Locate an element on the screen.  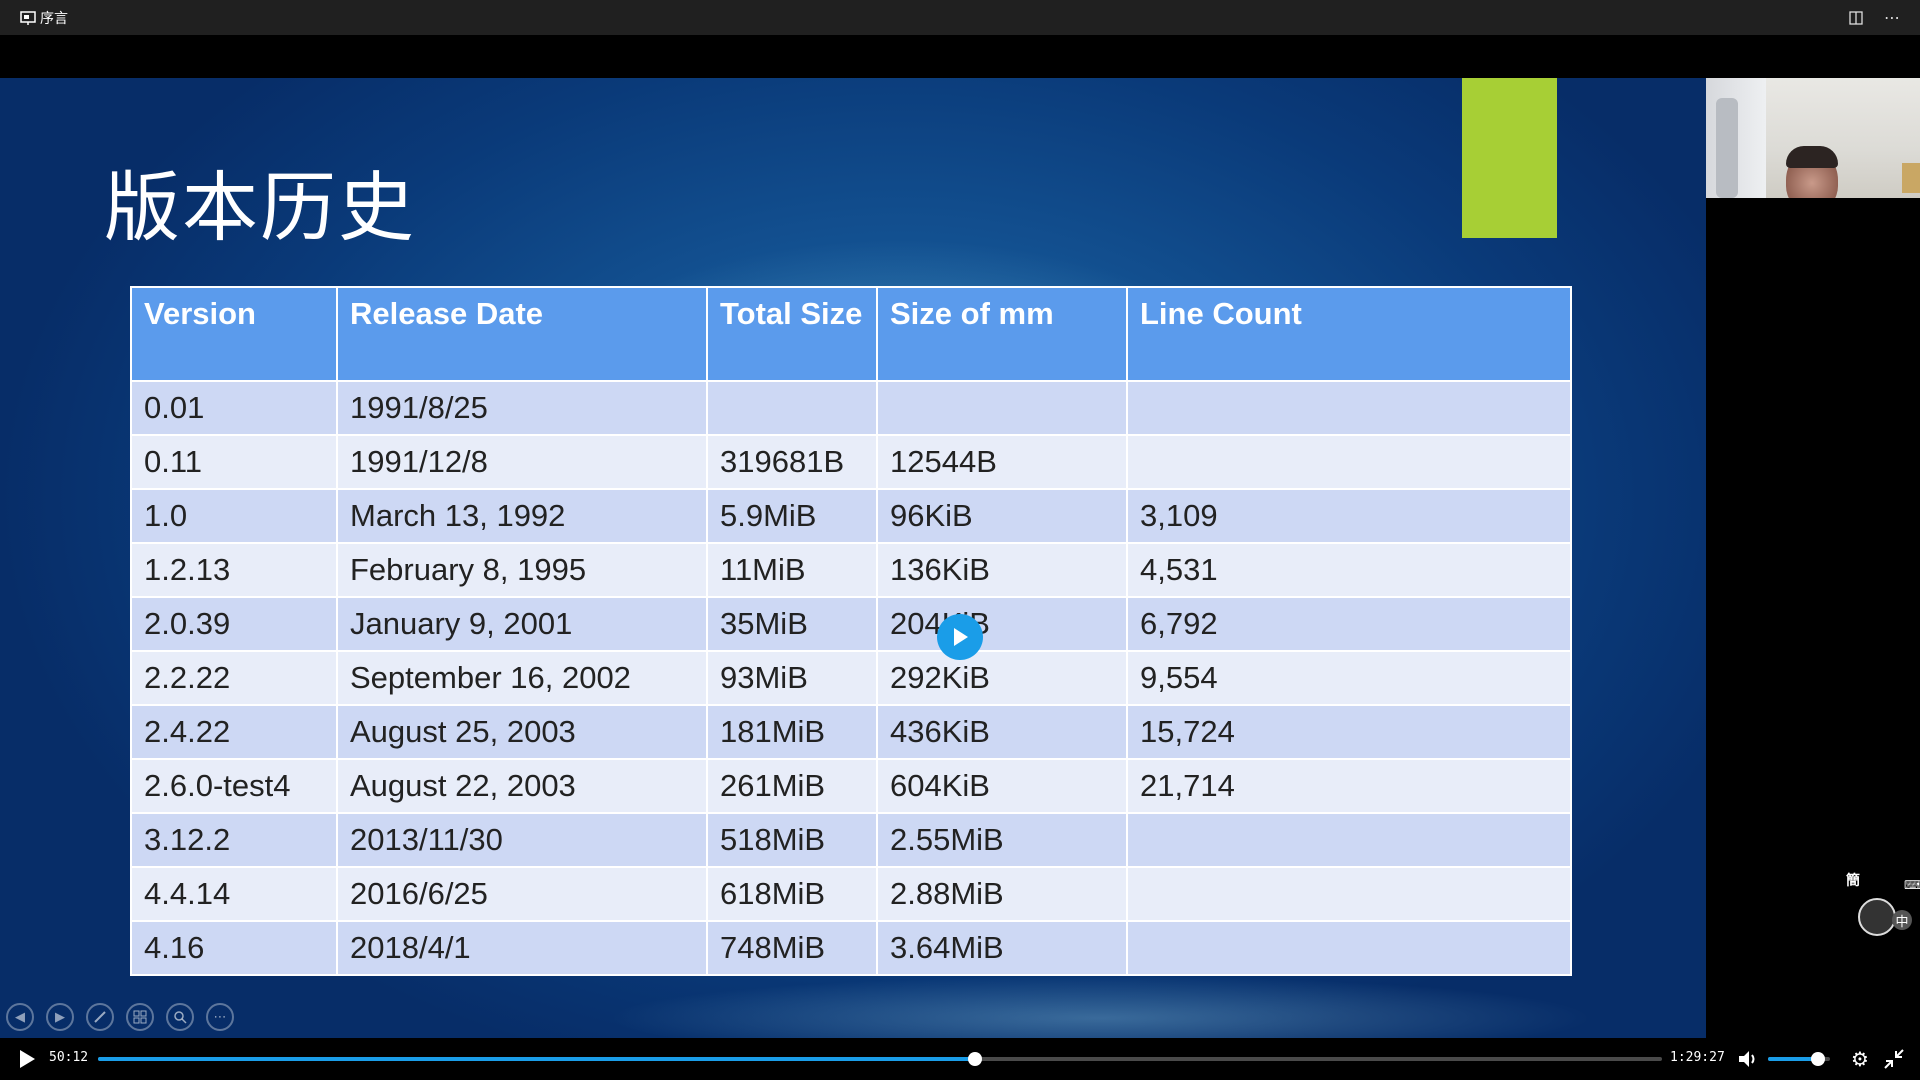
volume-slider is located at coordinates (1799, 1059).